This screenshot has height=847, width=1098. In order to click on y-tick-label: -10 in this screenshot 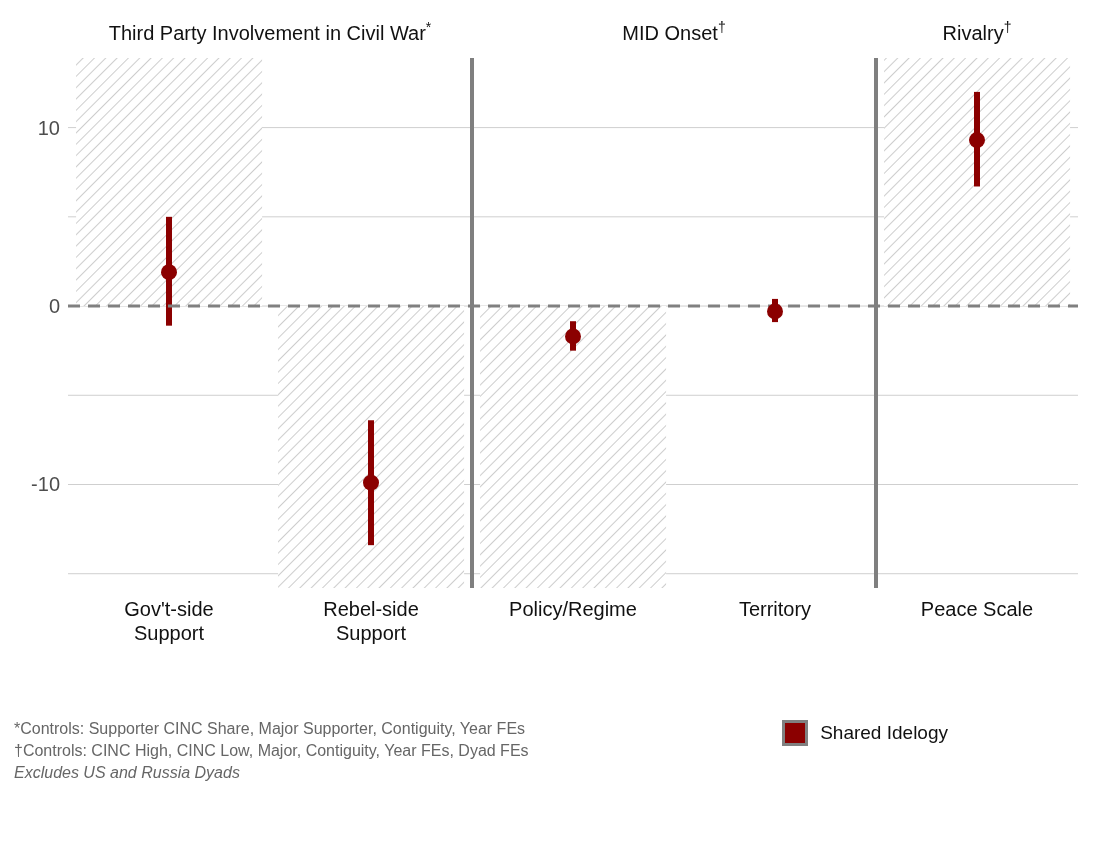, I will do `click(45, 484)`.